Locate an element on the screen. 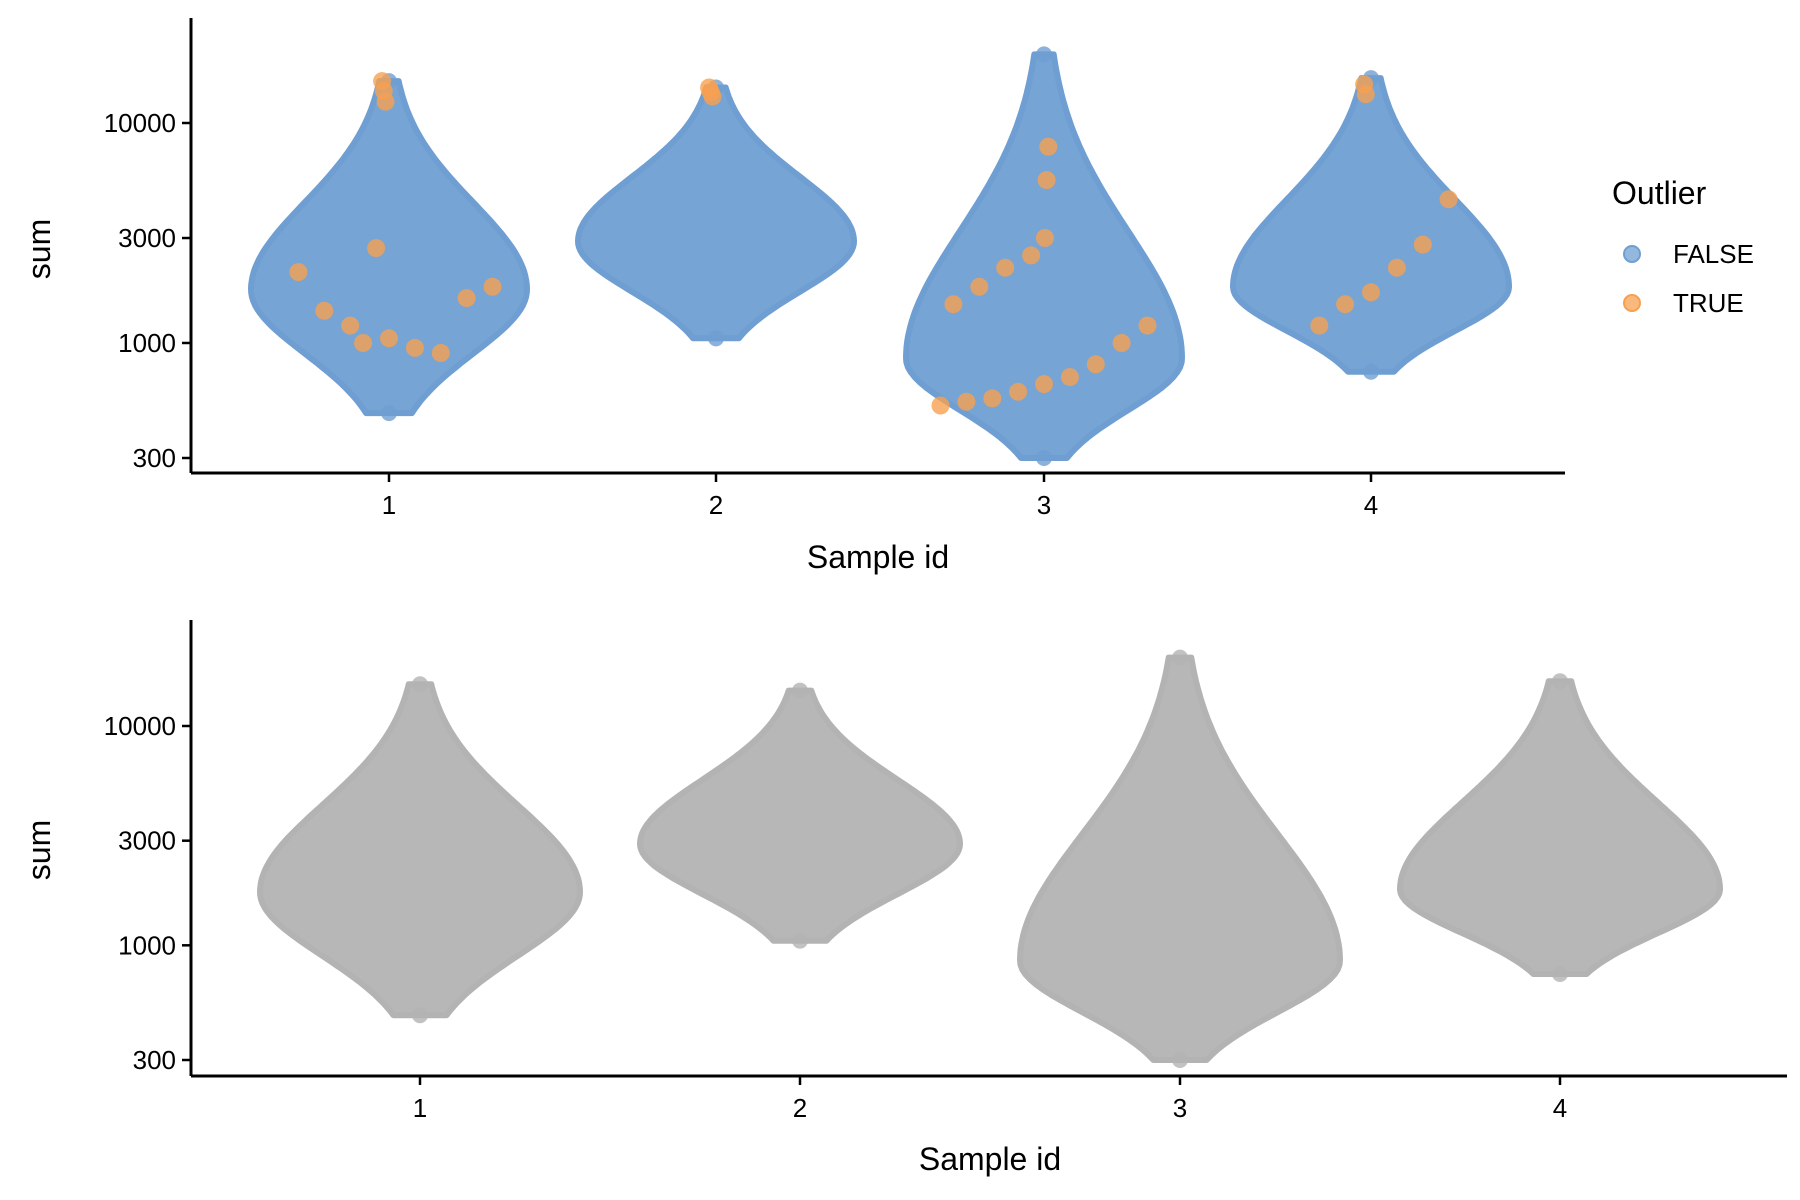 This screenshot has height=1200, width=1800. top-y-tick-label-10000: 10000 is located at coordinates (140, 123).